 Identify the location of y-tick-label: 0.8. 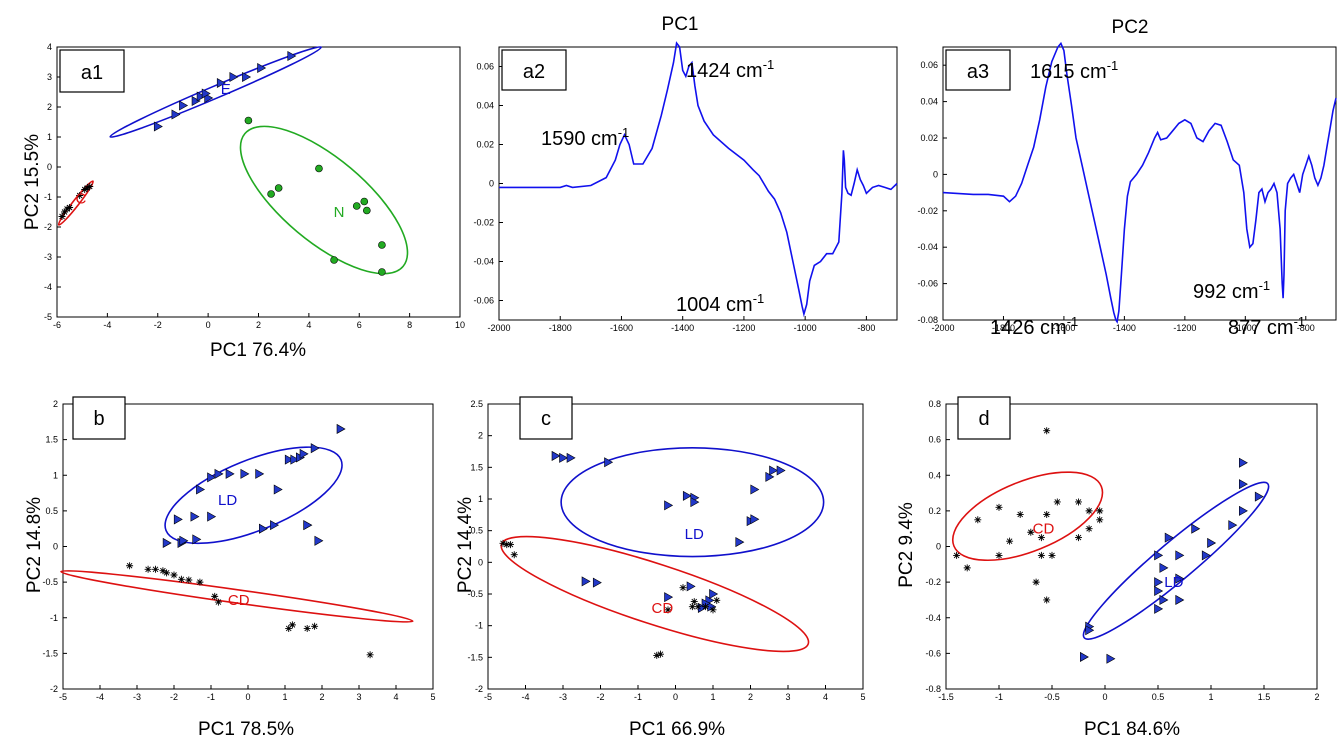
(934, 404).